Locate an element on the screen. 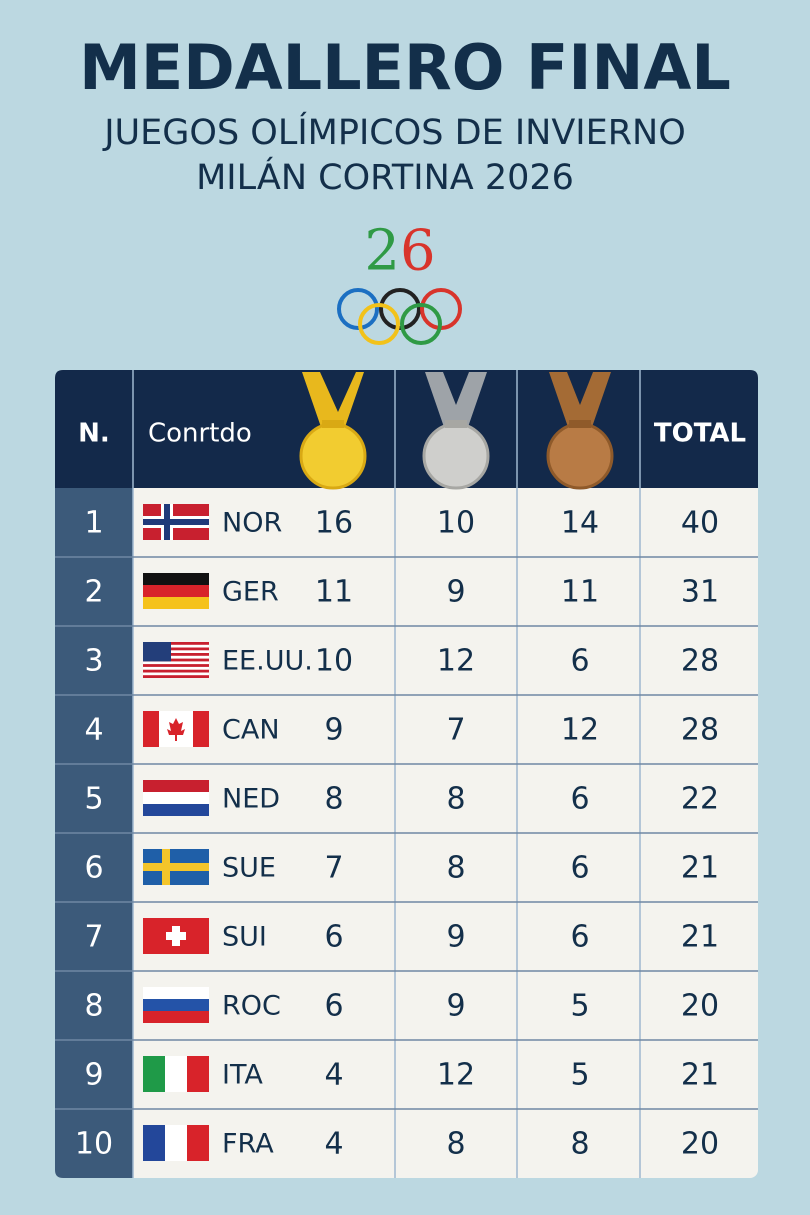 This screenshot has width=810, height=1215. logo-number: 26 is located at coordinates (399, 251).